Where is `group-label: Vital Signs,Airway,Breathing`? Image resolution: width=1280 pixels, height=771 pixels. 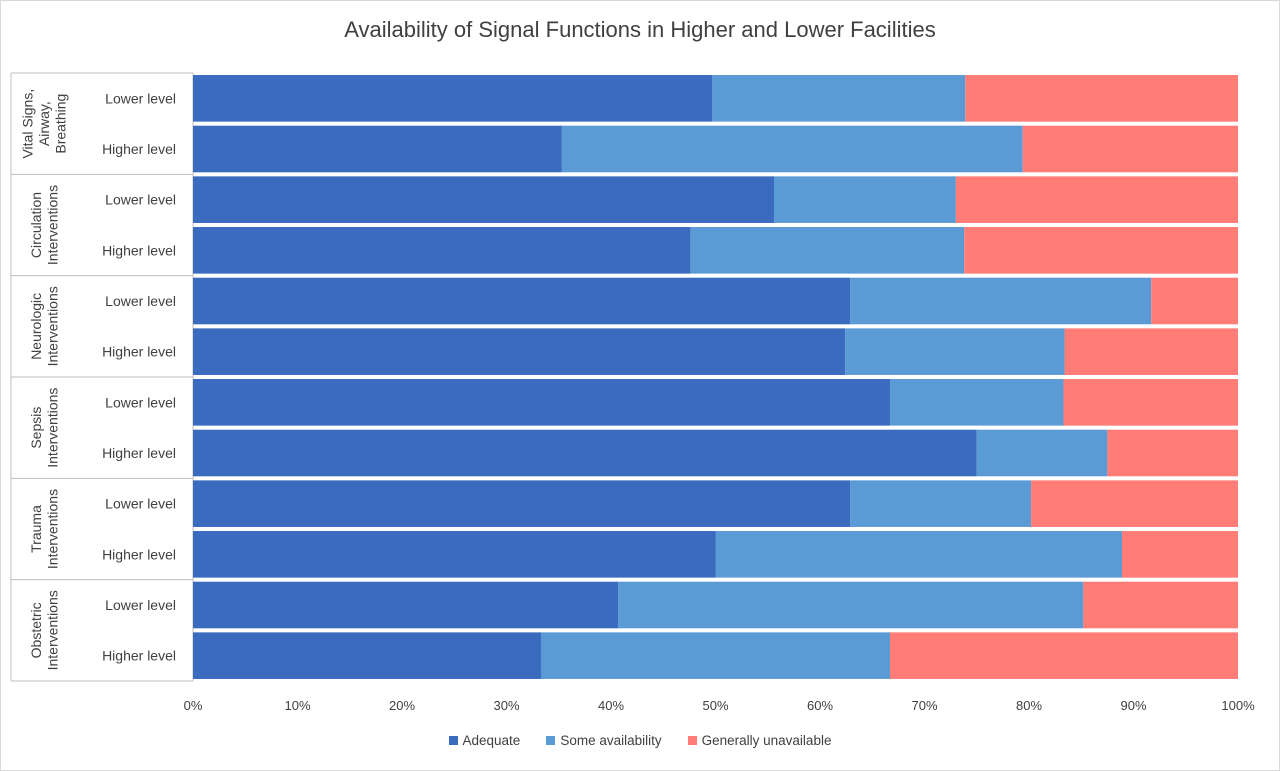 group-label: Vital Signs,Airway,Breathing is located at coordinates (44, 124).